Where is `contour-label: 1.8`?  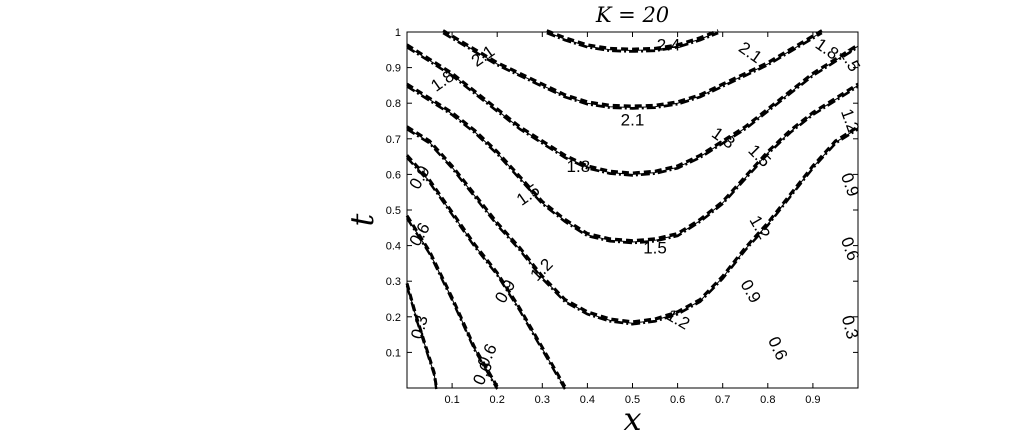 contour-label: 1.8 is located at coordinates (579, 166).